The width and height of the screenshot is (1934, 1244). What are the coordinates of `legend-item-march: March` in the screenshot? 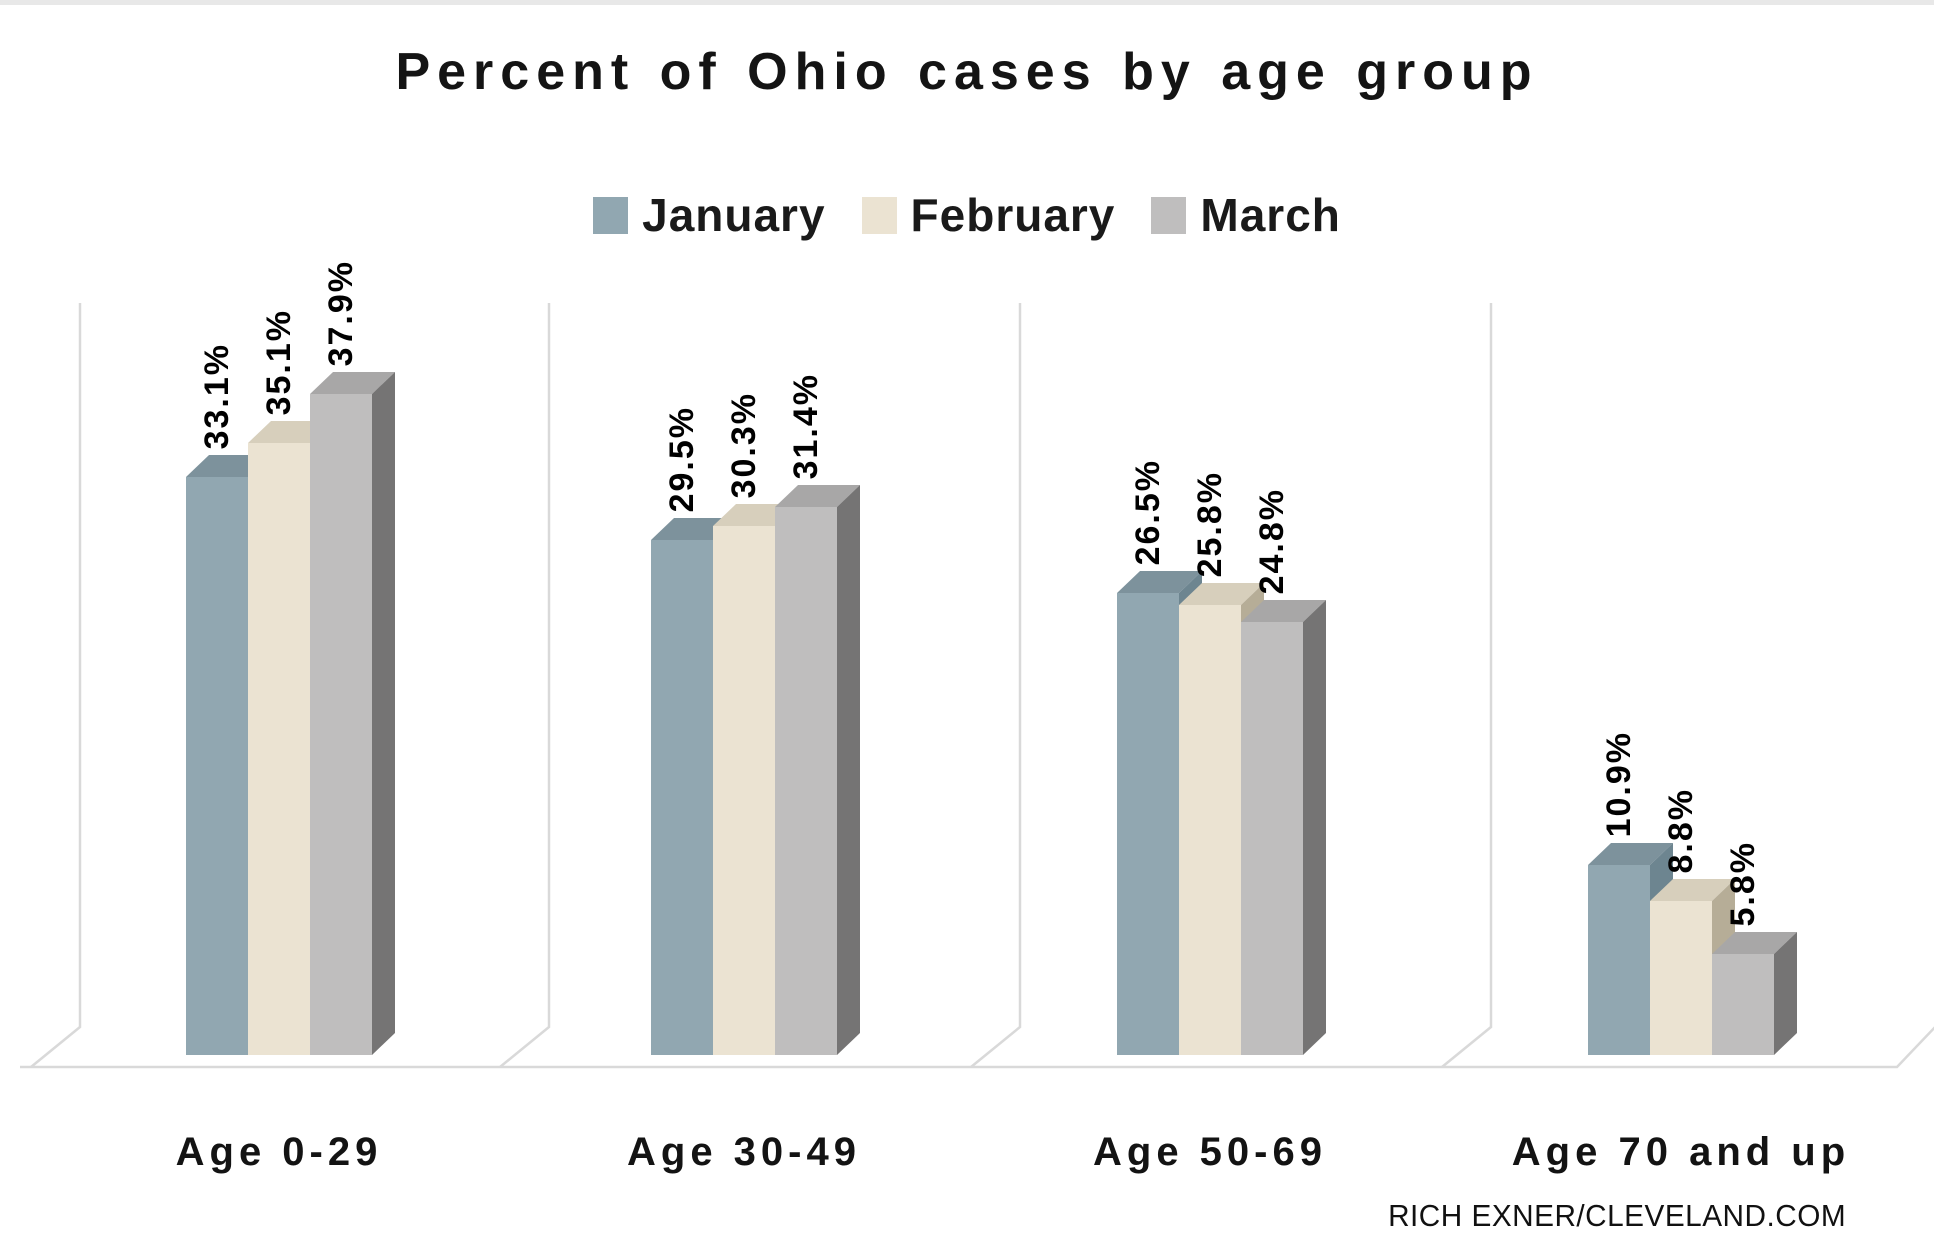 It's located at (1245, 215).